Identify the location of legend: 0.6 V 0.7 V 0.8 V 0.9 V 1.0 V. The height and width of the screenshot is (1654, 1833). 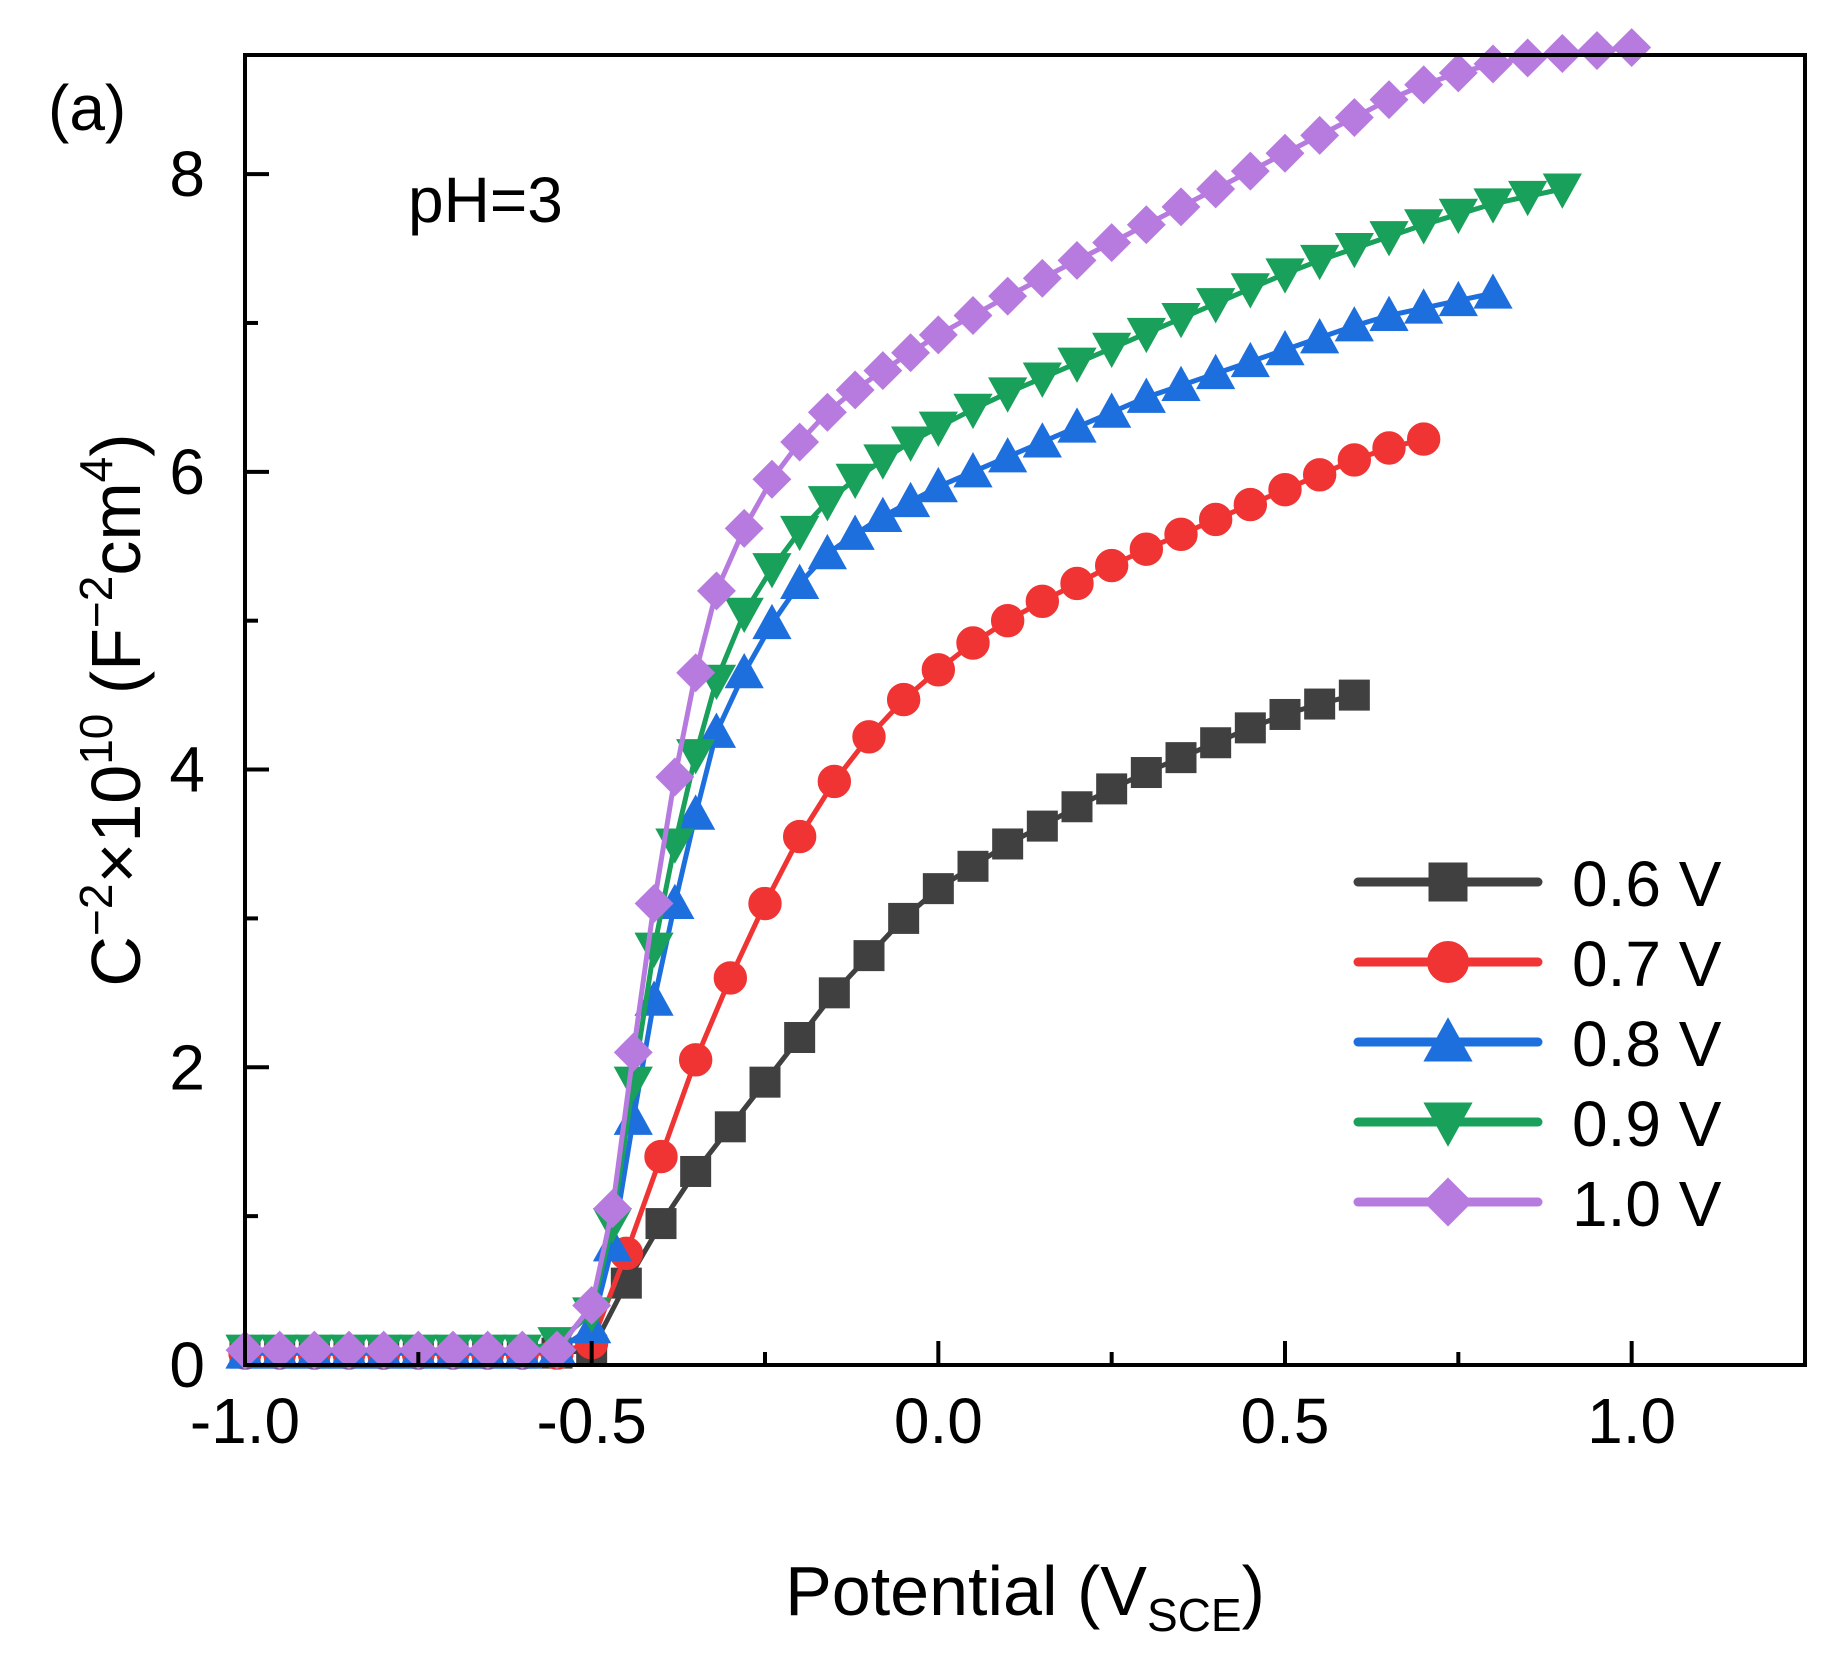
(1537, 1044).